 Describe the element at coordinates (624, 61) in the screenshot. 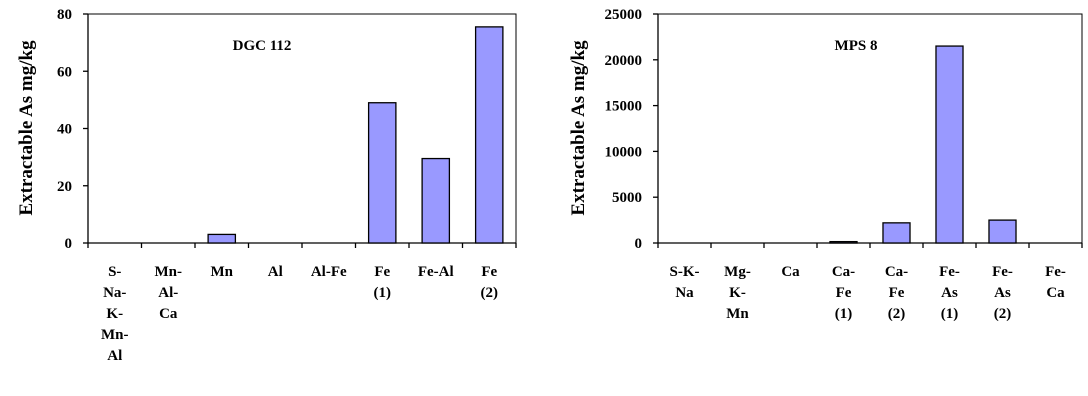

I see `y-tick-label: 20000` at that location.